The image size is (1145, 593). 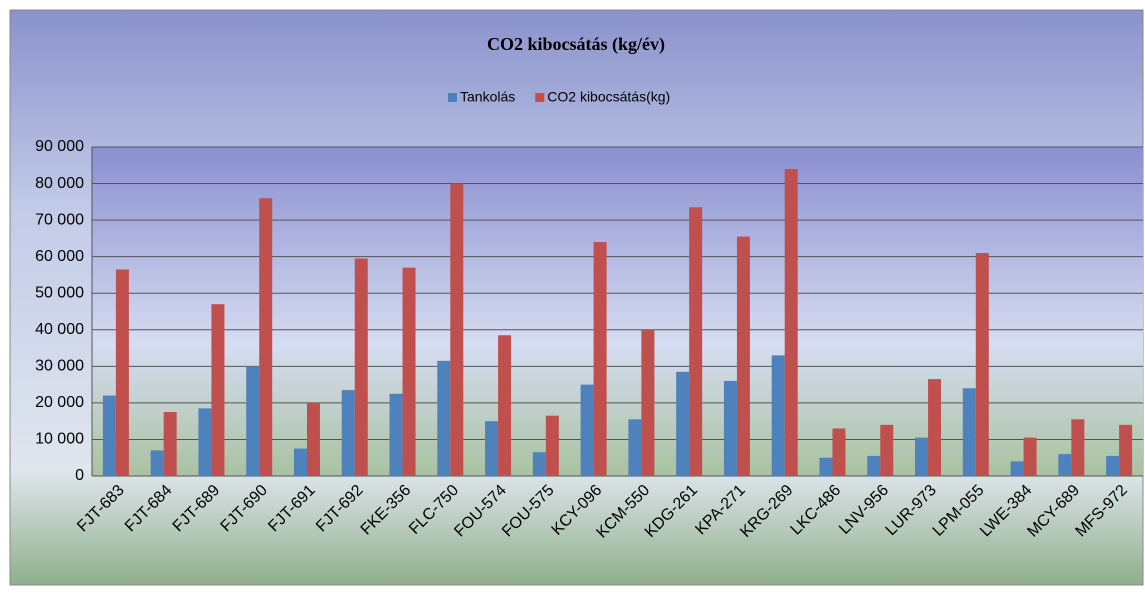 I want to click on legend-label: CO2 kibocsátás(kg), so click(x=608, y=97).